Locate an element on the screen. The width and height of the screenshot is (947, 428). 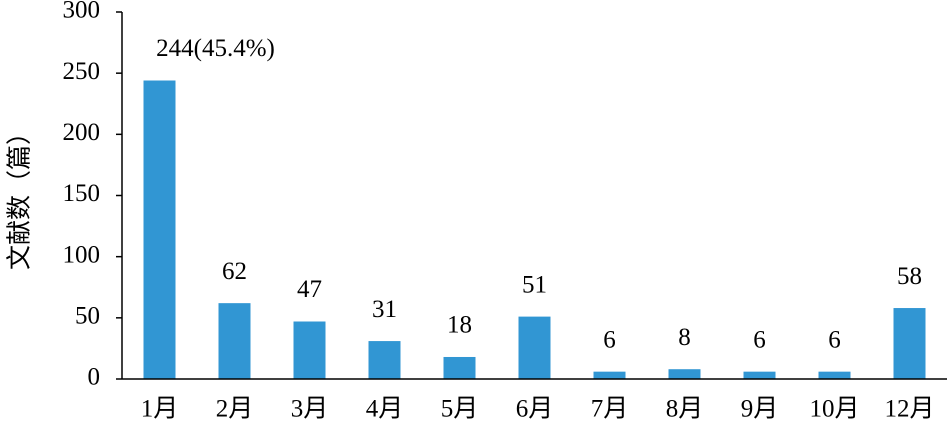
x-tick-label: 2月 is located at coordinates (235, 409).